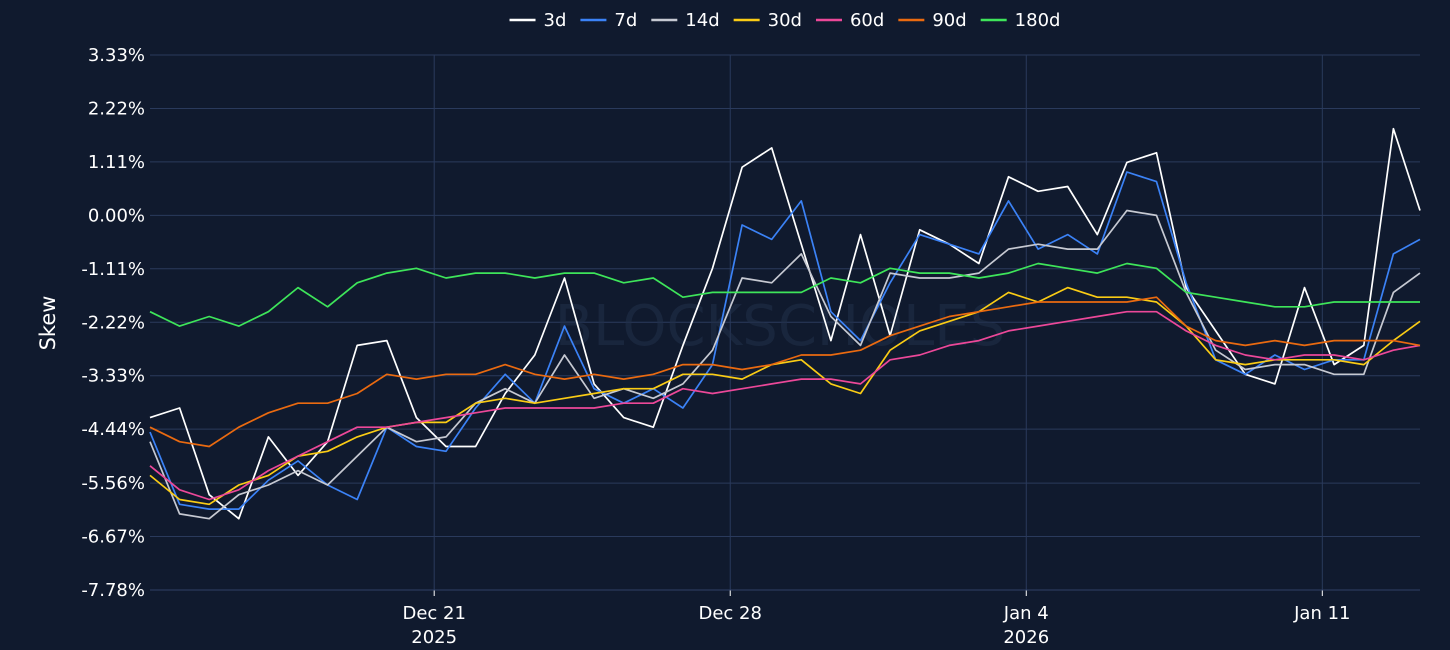 The height and width of the screenshot is (650, 1450). I want to click on legend: 3d 7d 14d 30d 60d 90d 180d, so click(785, 20).